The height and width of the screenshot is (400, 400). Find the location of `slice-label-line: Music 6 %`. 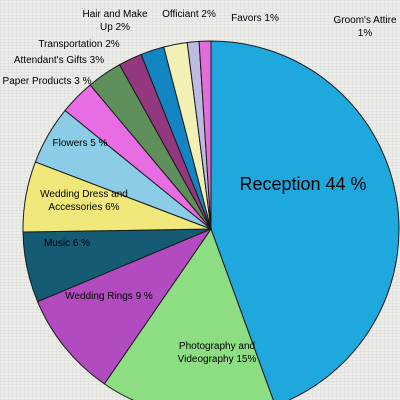

slice-label-line: Music 6 % is located at coordinates (67, 243).